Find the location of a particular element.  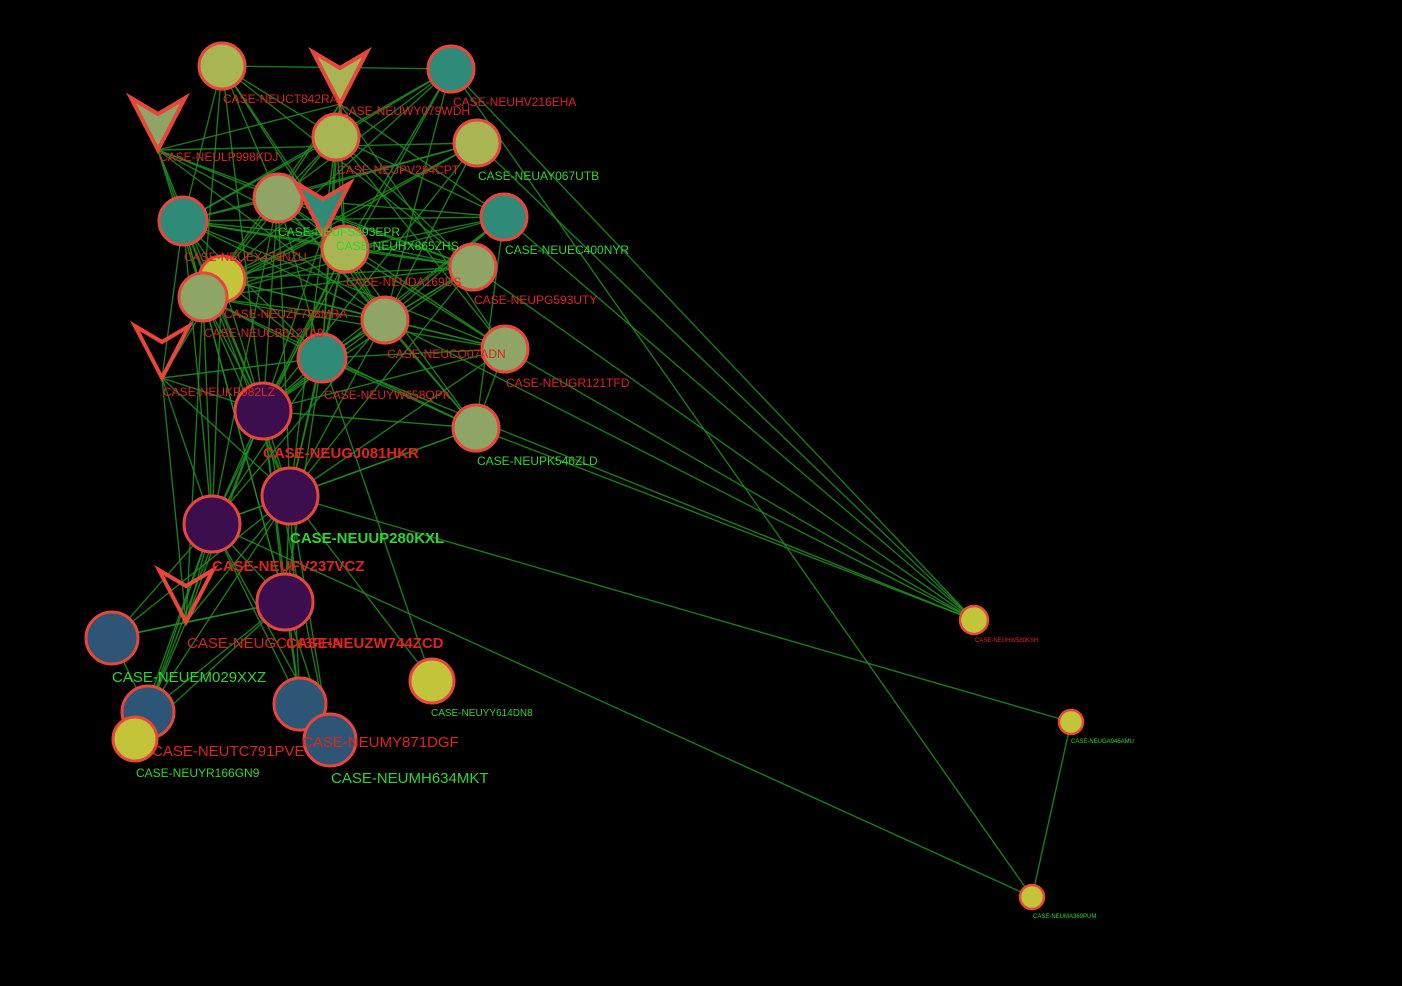

node-label: CASE-NEUPV284CPT is located at coordinates (398, 170).